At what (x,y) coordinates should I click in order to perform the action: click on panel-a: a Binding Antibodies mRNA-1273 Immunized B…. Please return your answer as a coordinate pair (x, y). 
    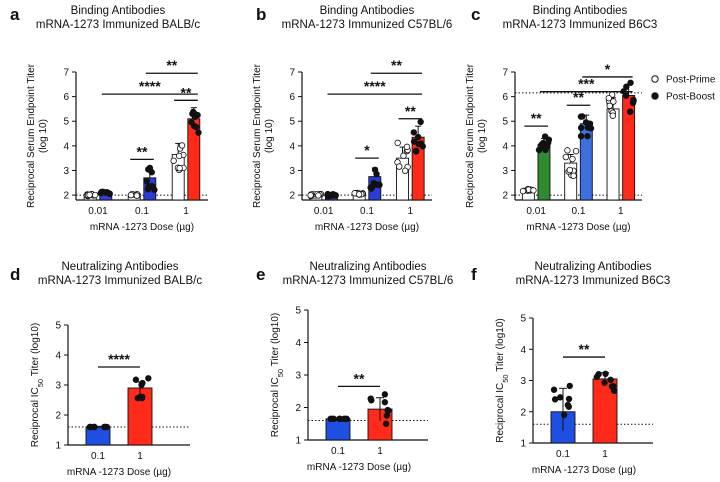
    Looking at the image, I should click on (109, 119).